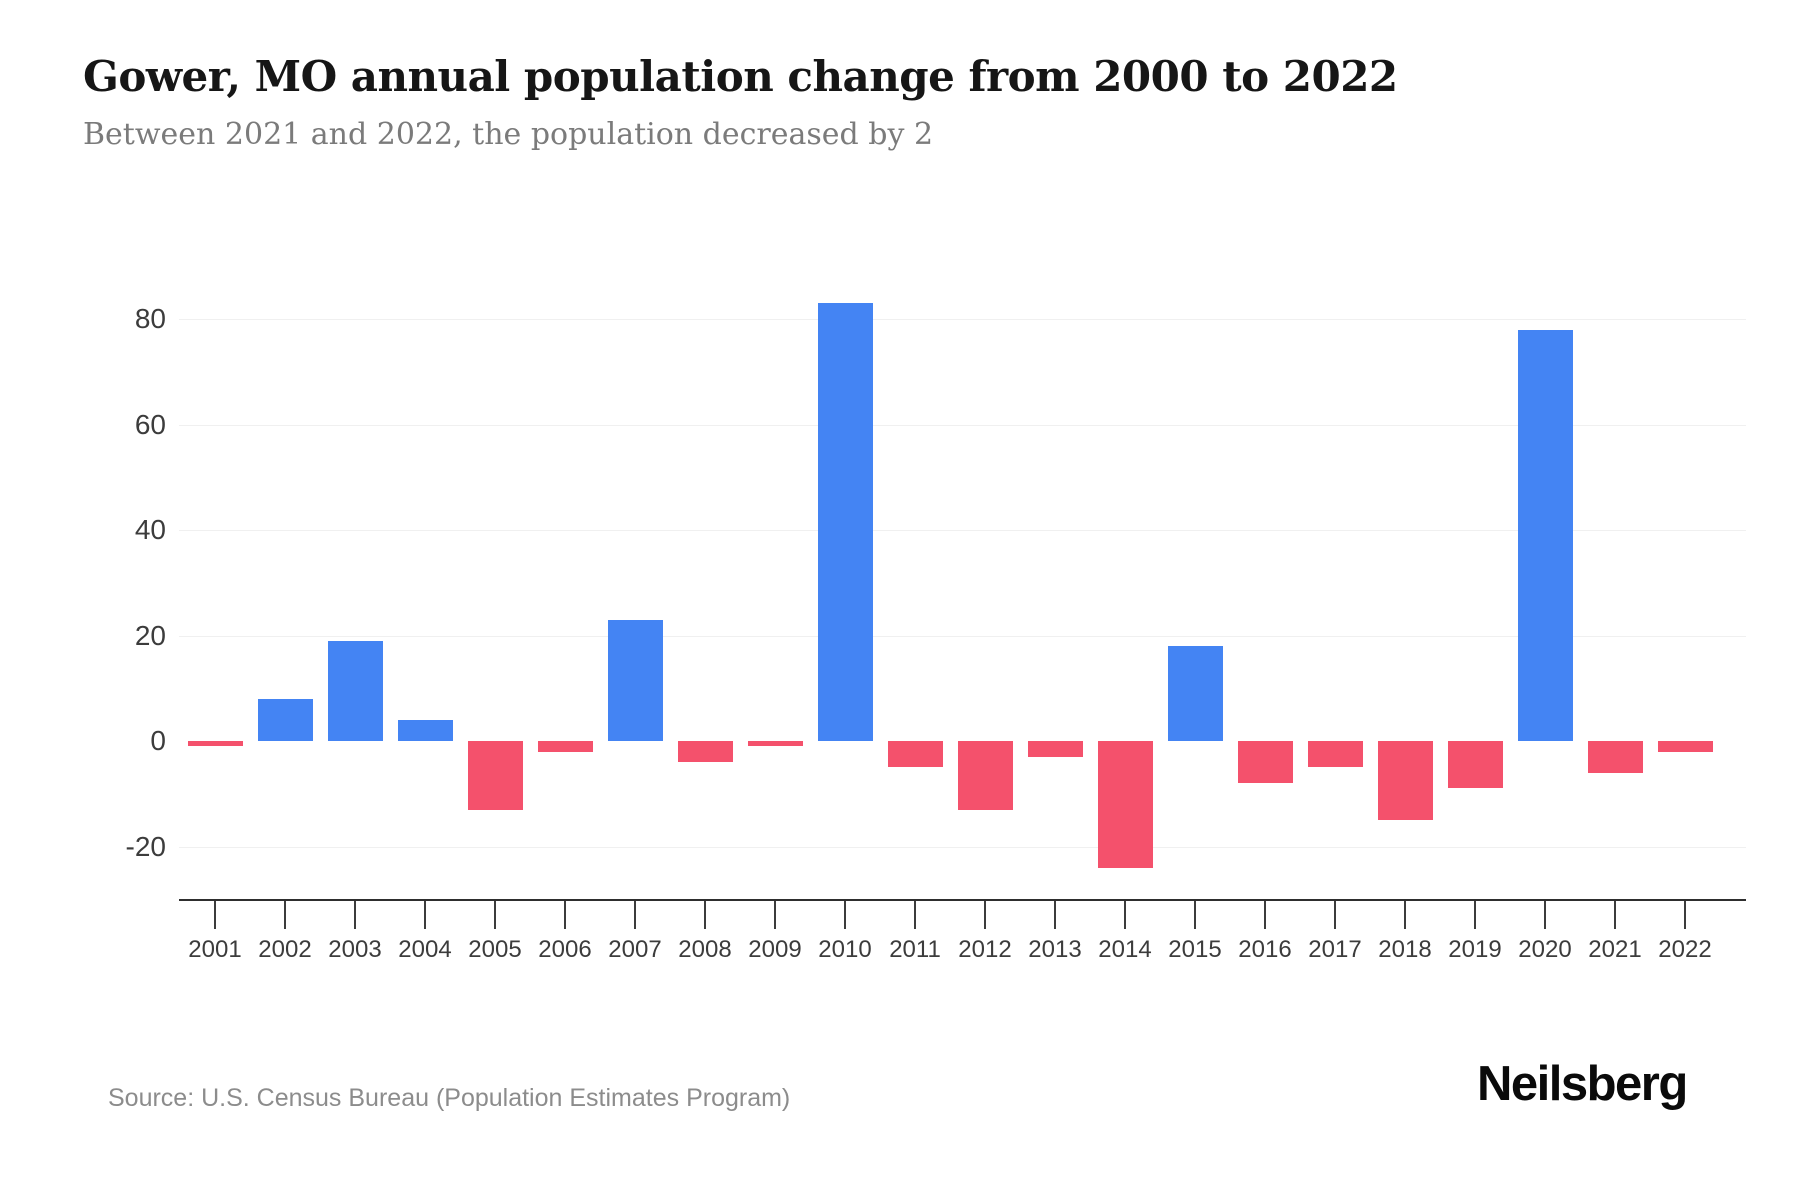 The height and width of the screenshot is (1200, 1800). What do you see at coordinates (215, 914) in the screenshot?
I see `x-axis-tick-2001` at bounding box center [215, 914].